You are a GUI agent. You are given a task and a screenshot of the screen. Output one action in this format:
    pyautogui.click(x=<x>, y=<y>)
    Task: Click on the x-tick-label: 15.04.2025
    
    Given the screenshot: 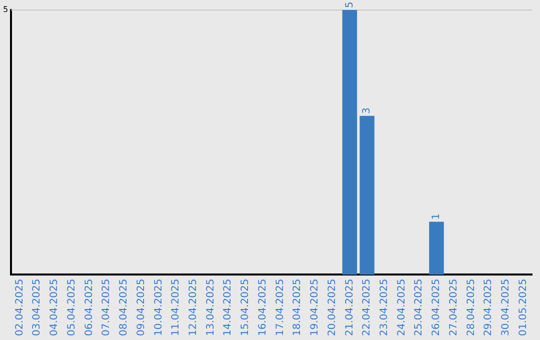 What is the action you would take?
    pyautogui.click(x=246, y=307)
    